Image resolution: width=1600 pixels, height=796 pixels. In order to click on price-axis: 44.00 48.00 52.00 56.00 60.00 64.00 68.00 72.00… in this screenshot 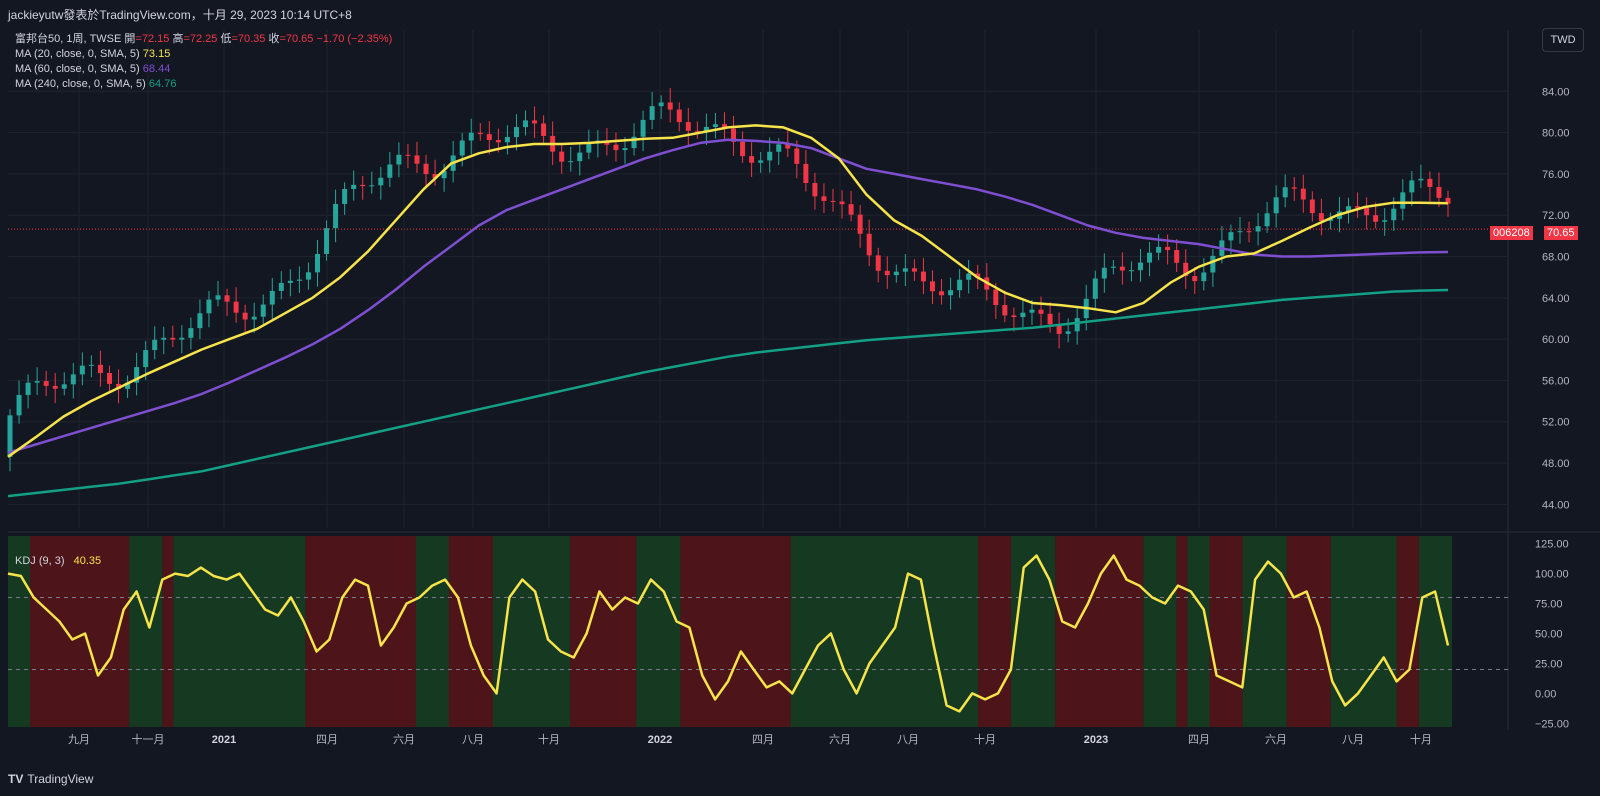, I will do `click(1556, 298)`.